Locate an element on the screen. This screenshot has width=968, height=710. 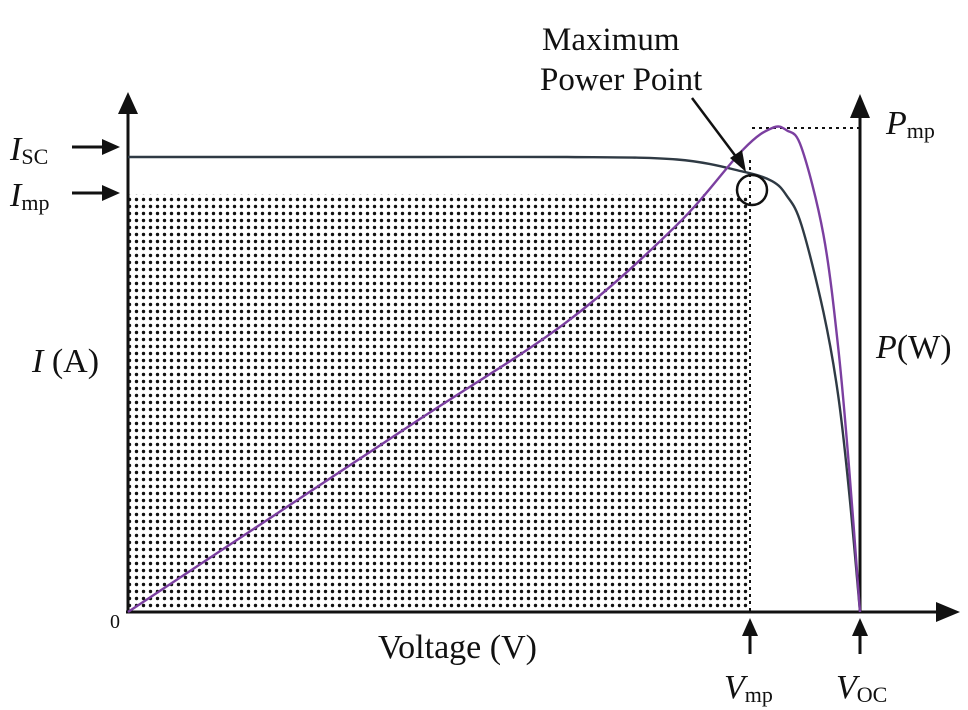
vmp-arrow is located at coordinates (750, 636).